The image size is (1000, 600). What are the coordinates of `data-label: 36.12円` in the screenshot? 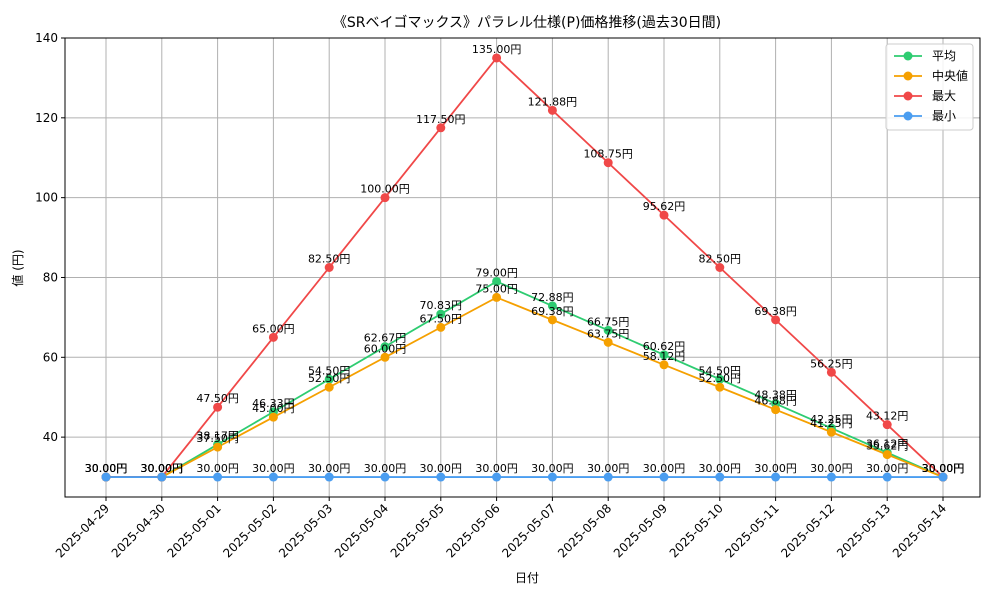 It's located at (887, 444).